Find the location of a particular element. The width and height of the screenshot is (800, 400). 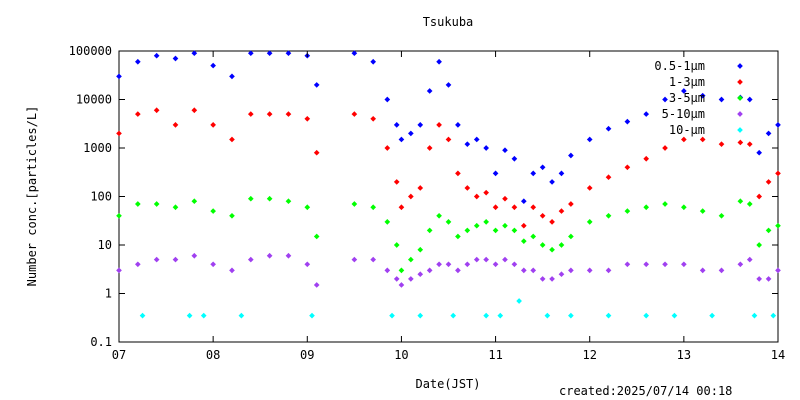

legend: 0.5-1μm 1-3μm 3-5μm 5-10μm 10-μm is located at coordinates (698, 98).